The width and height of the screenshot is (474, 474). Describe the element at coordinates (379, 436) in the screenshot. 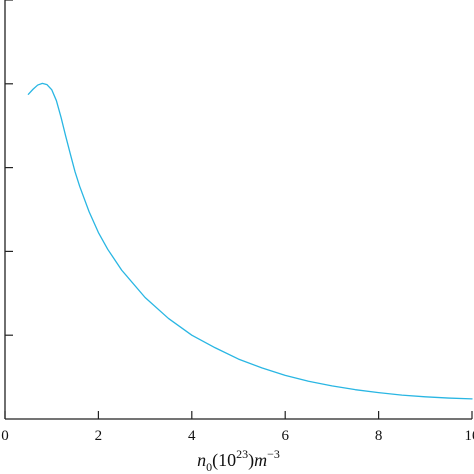

I see `x-tick-label: 8` at that location.